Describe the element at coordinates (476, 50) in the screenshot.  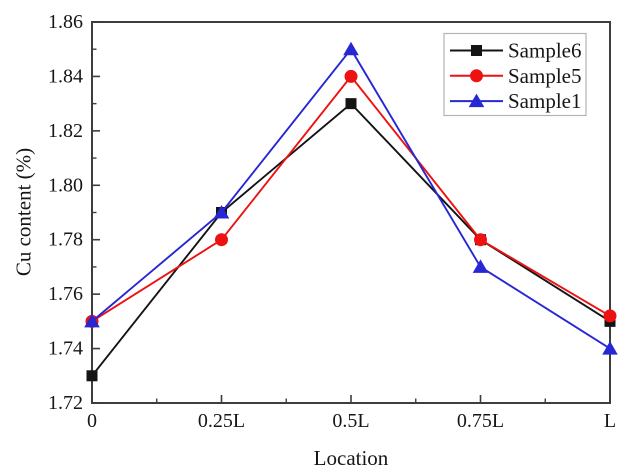
I see `square-icon` at that location.